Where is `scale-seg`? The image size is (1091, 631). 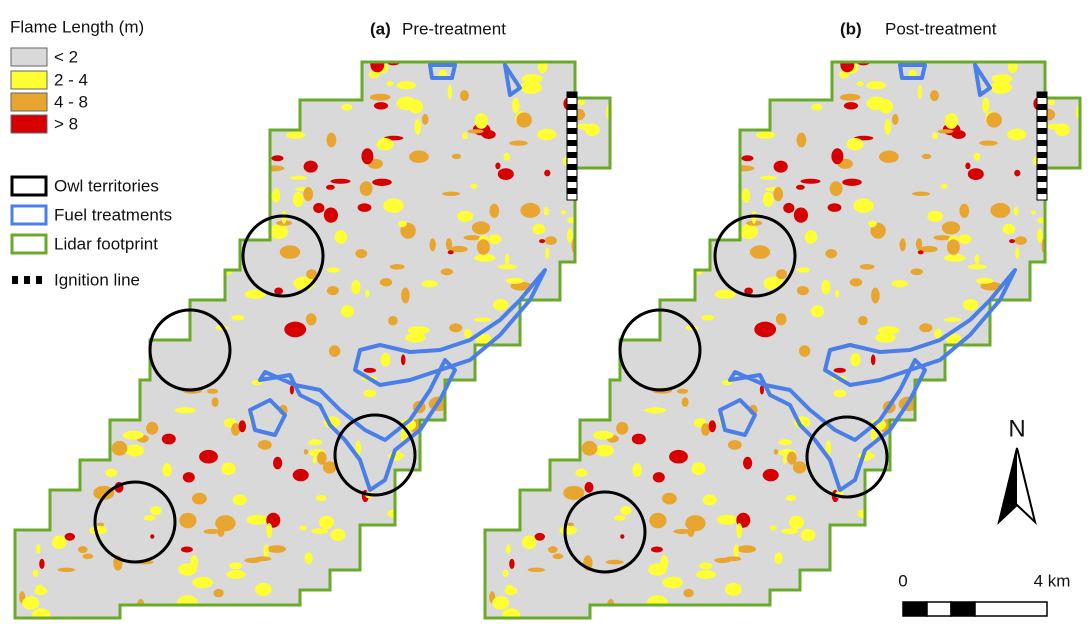
scale-seg is located at coordinates (1011, 609).